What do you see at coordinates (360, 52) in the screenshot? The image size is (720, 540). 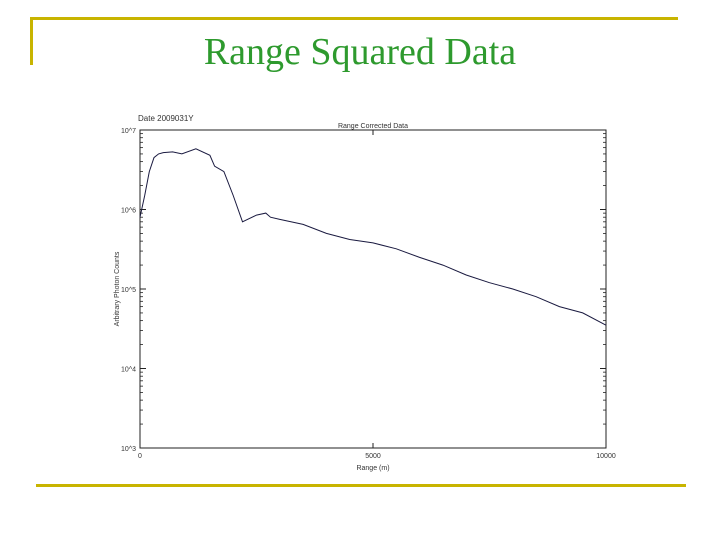 I see `slide-title: Range Squared Data` at bounding box center [360, 52].